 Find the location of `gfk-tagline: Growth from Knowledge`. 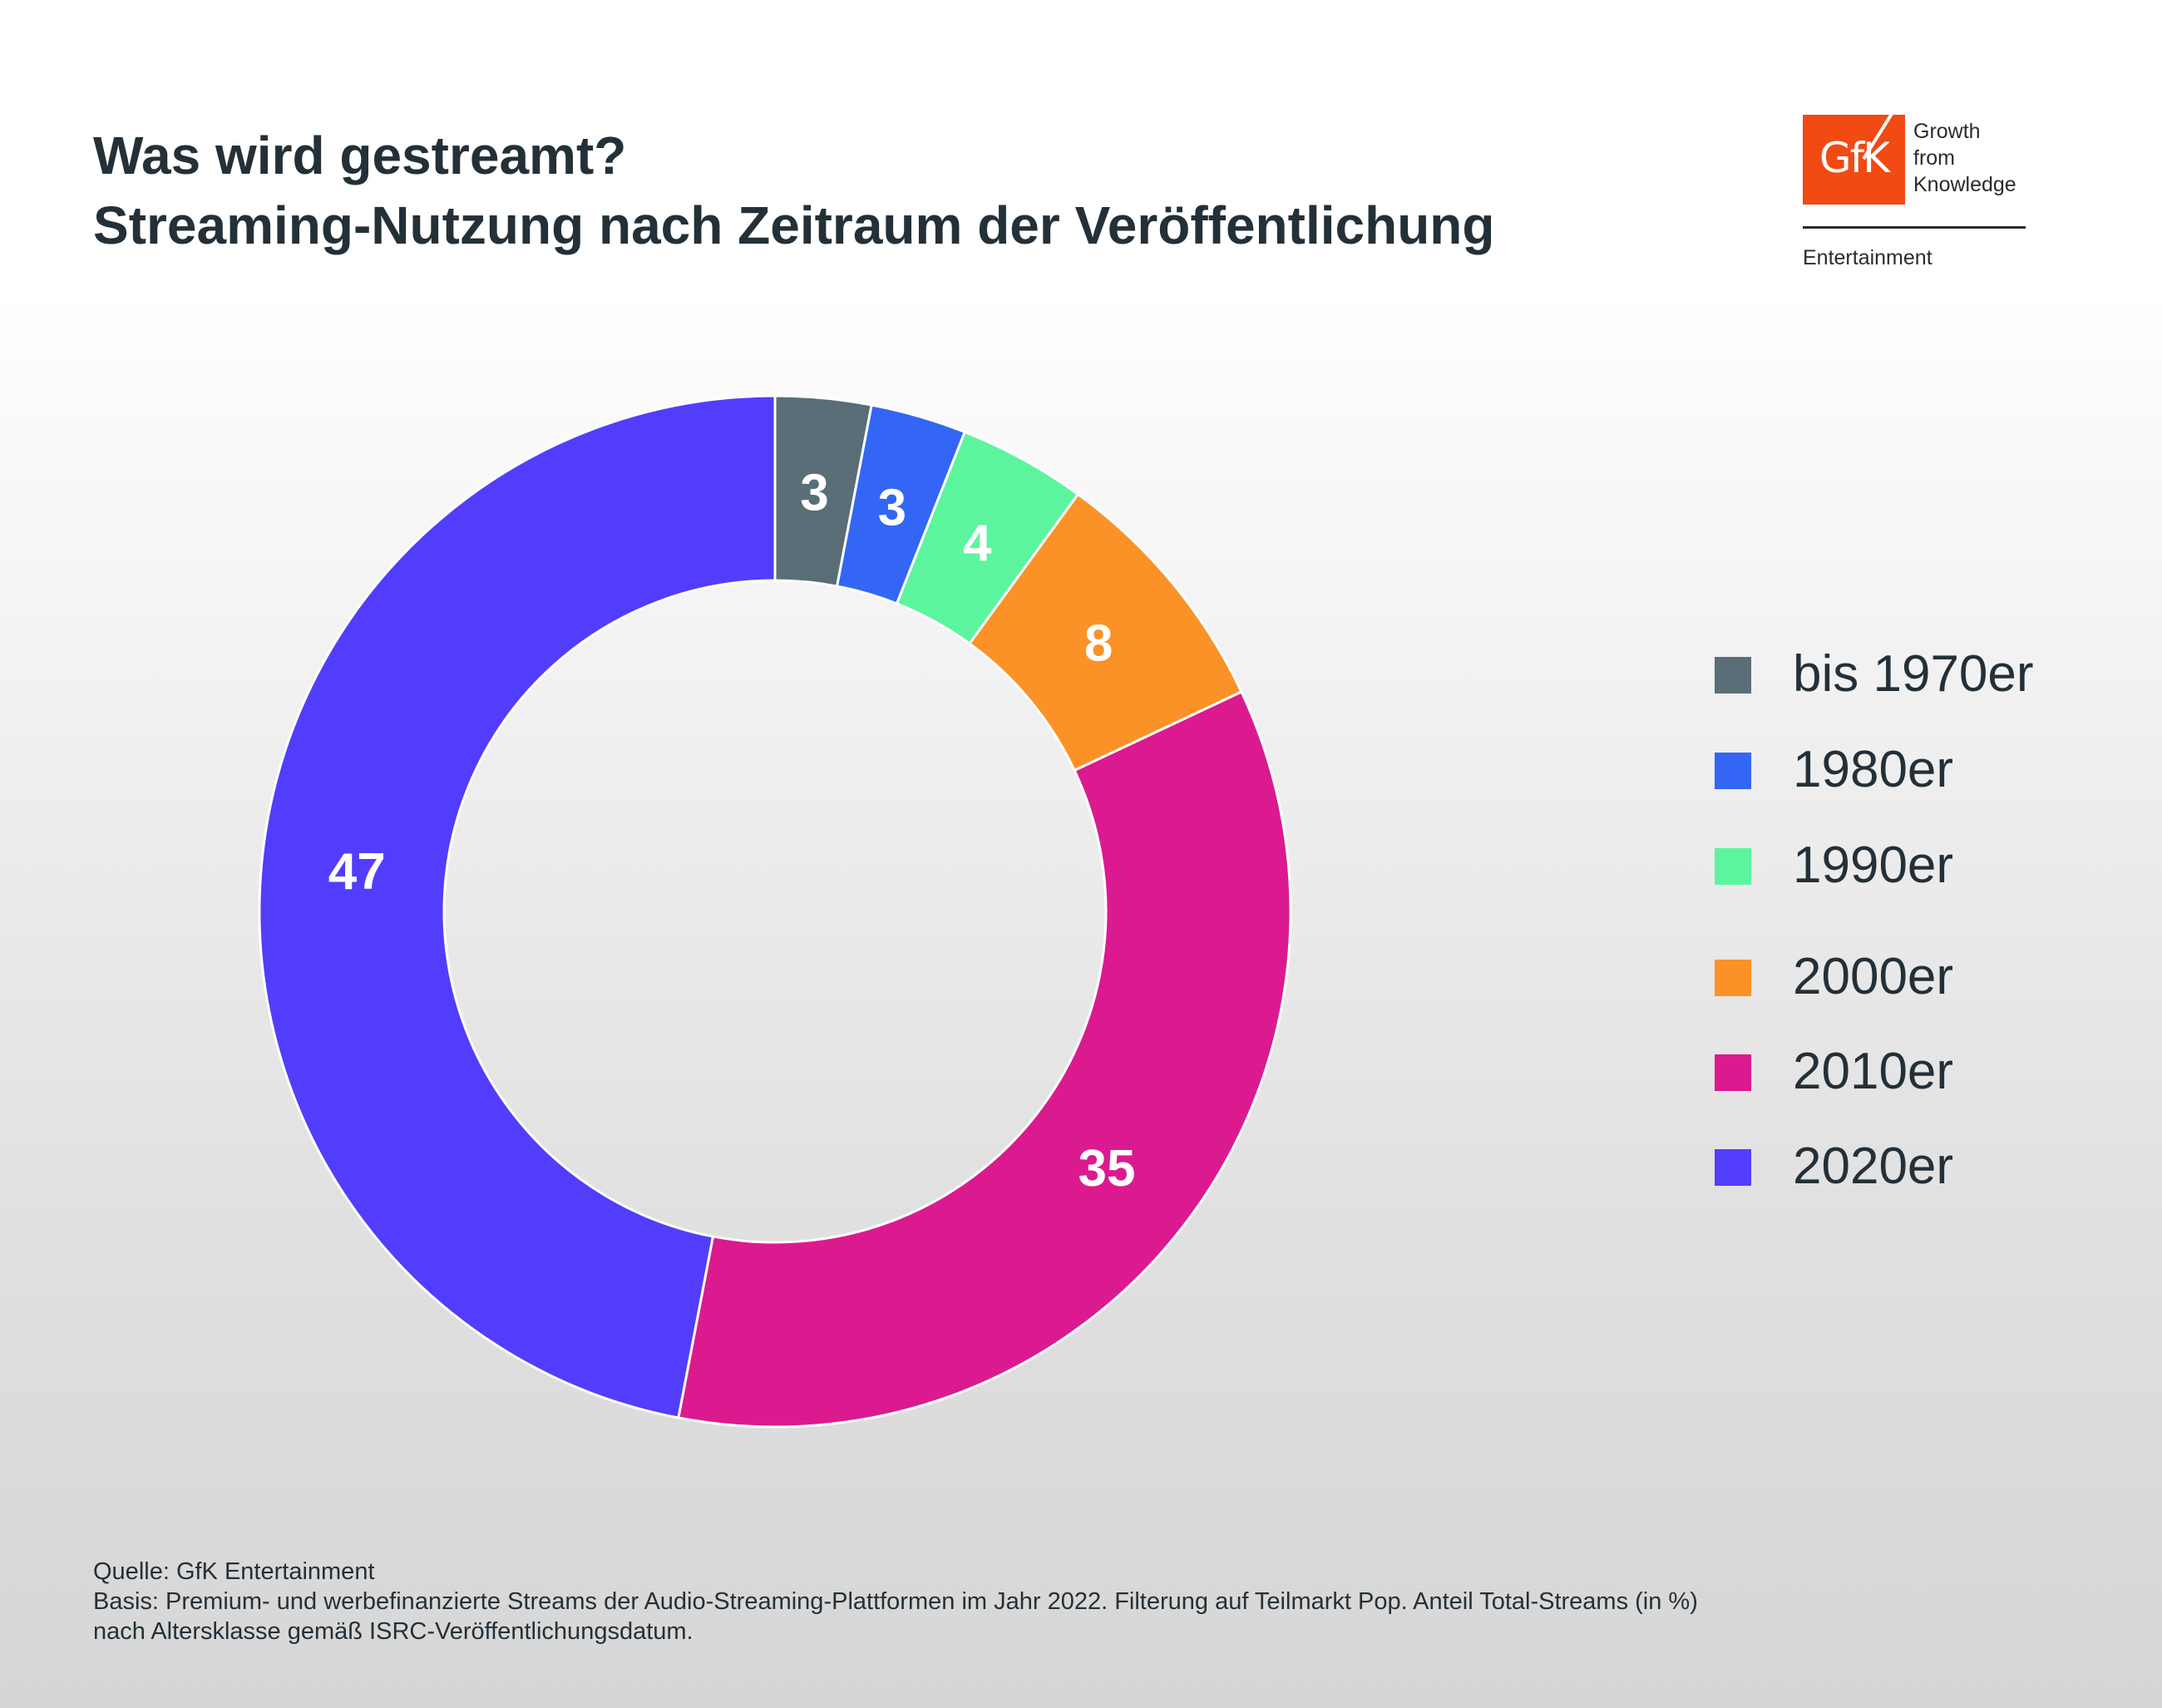

gfk-tagline: Growth from Knowledge is located at coordinates (1971, 158).